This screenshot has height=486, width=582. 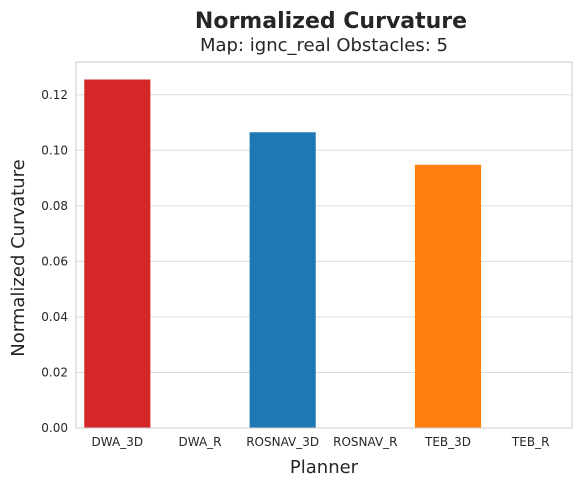 I want to click on y-tick-label: 0.12, so click(x=54, y=95).